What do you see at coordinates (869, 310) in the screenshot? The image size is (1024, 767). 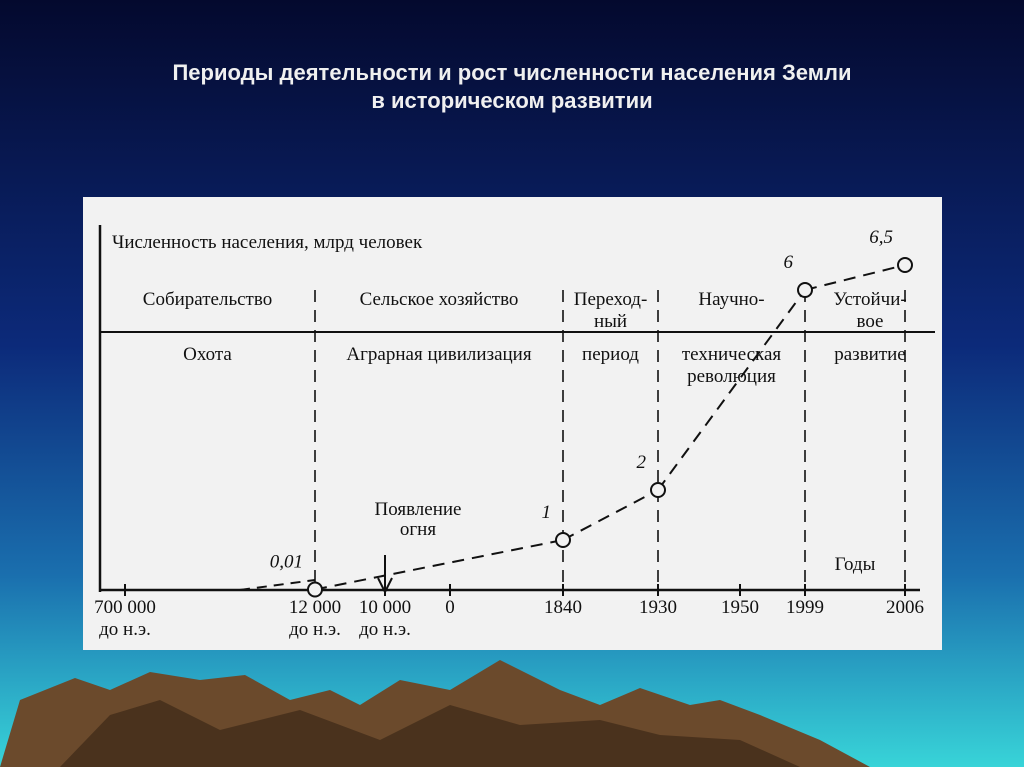 I see `period-name: Устойчи-вое` at bounding box center [869, 310].